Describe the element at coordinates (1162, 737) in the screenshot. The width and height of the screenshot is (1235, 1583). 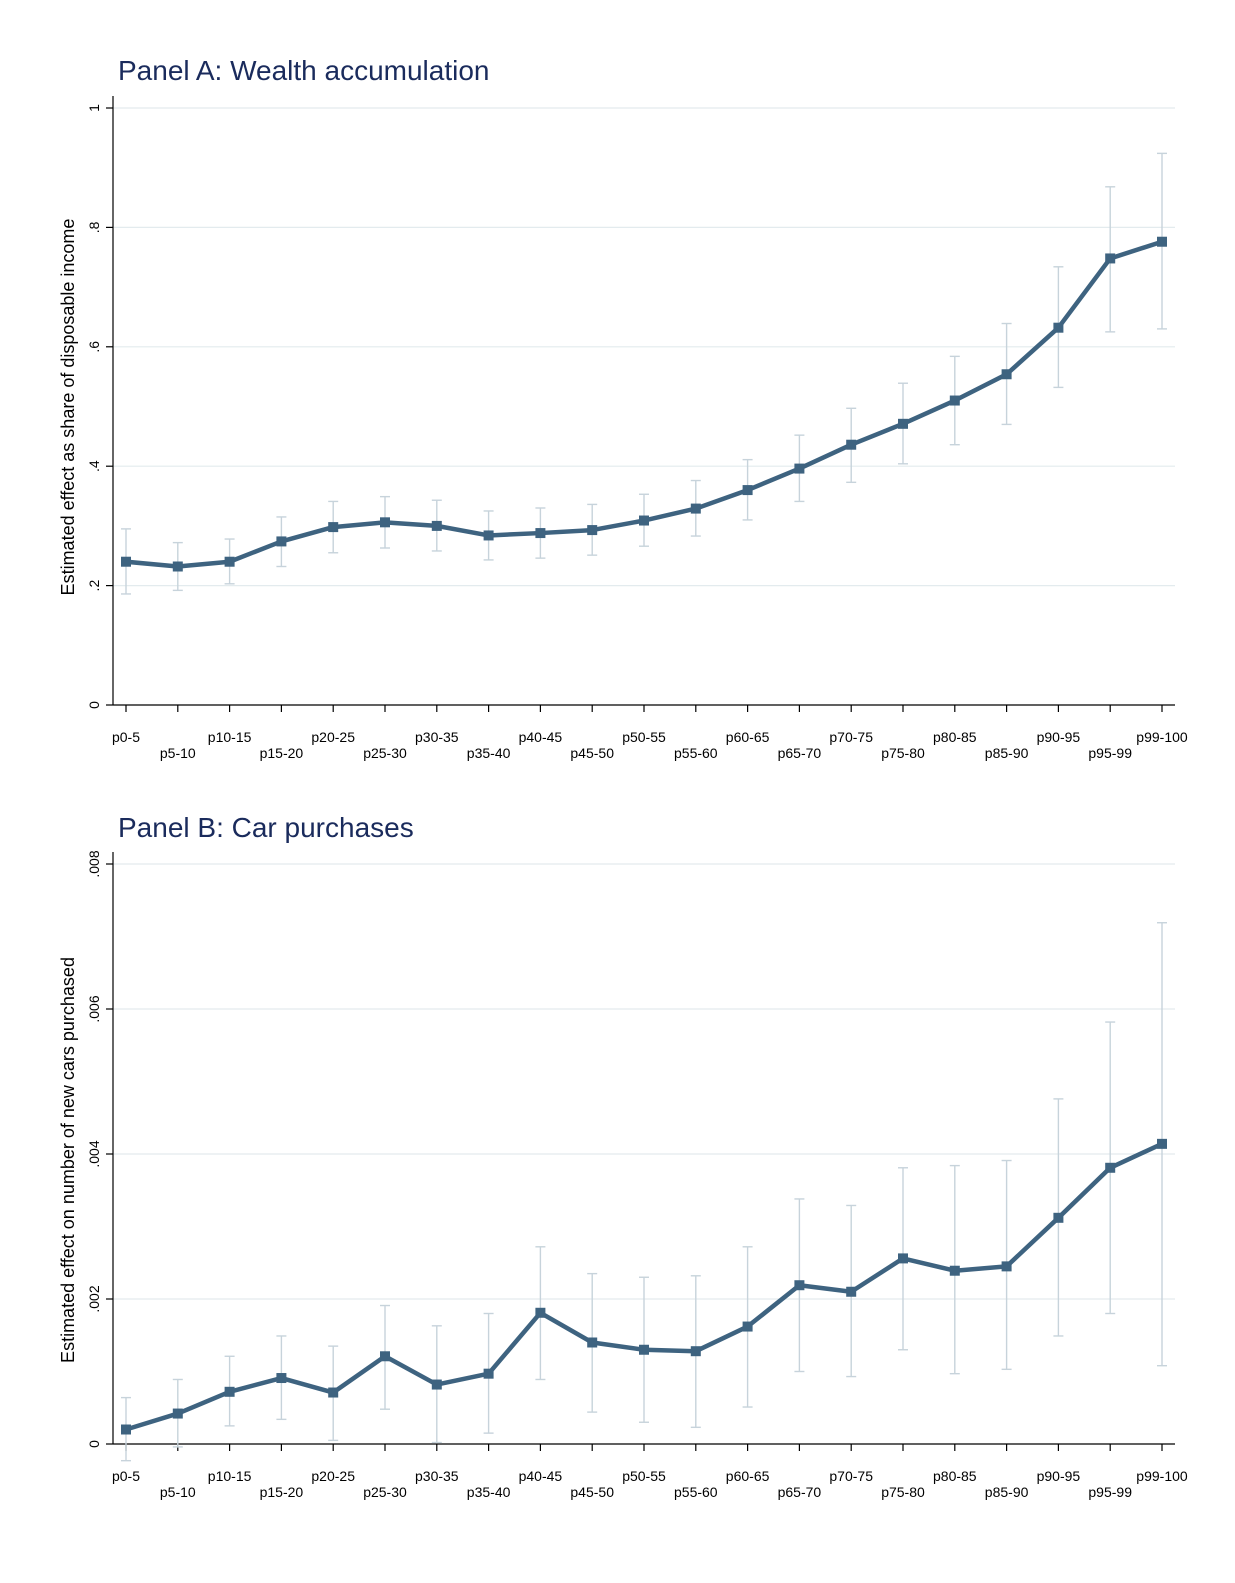
I see `panel-a-x-tick-label: p99-100` at that location.